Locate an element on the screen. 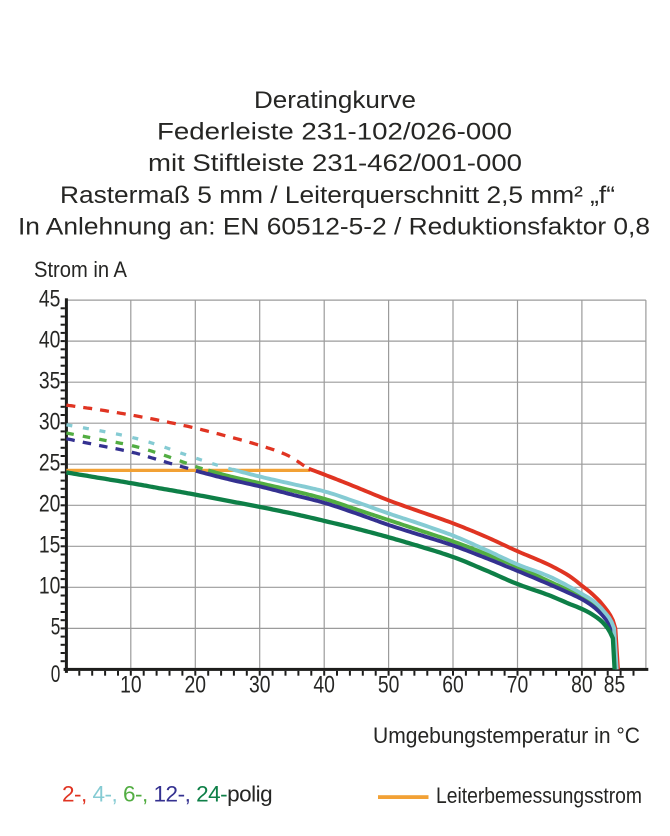  svg-text: 15 is located at coordinates (50, 545).